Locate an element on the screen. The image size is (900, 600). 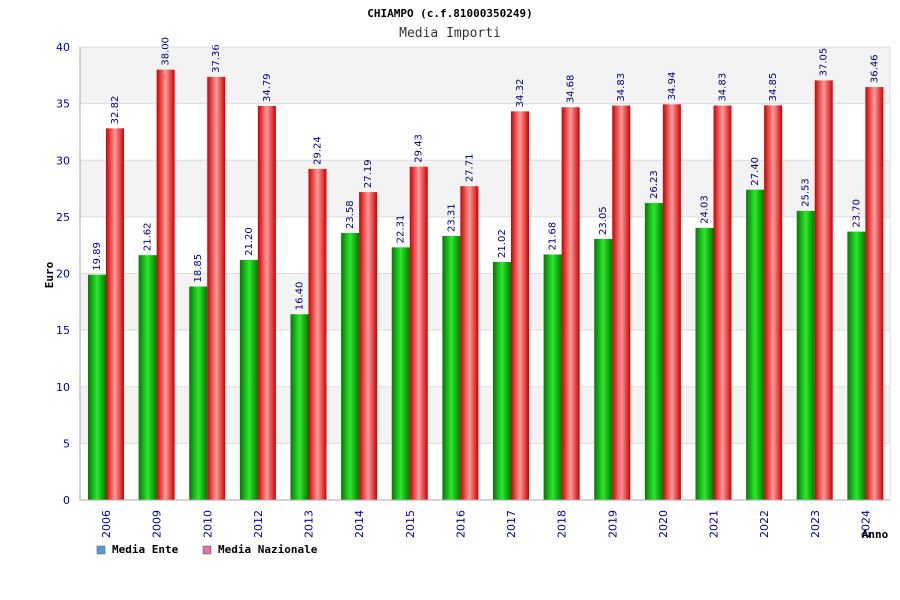
x-tick-label: 2013 is located at coordinates (309, 524).